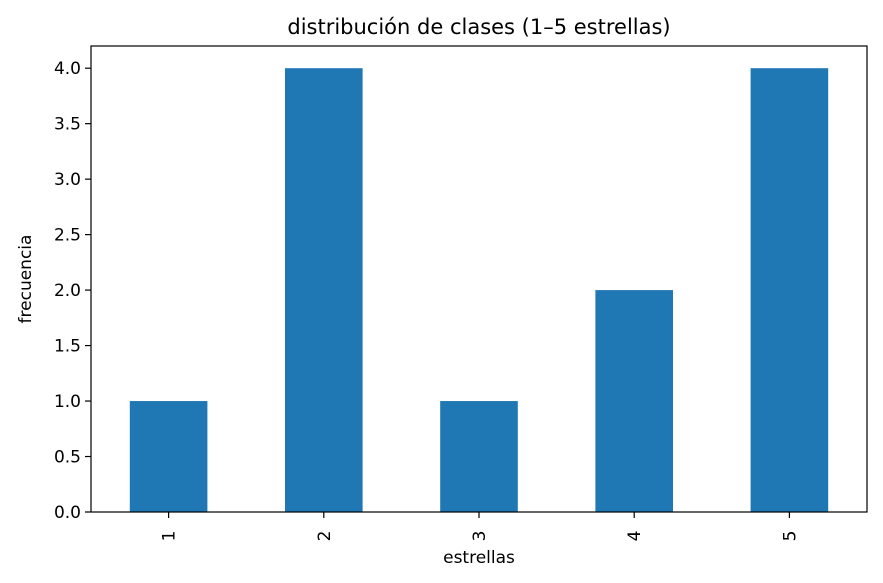  Describe the element at coordinates (26, 279) in the screenshot. I see `y-axis-label: frecuencia` at that location.